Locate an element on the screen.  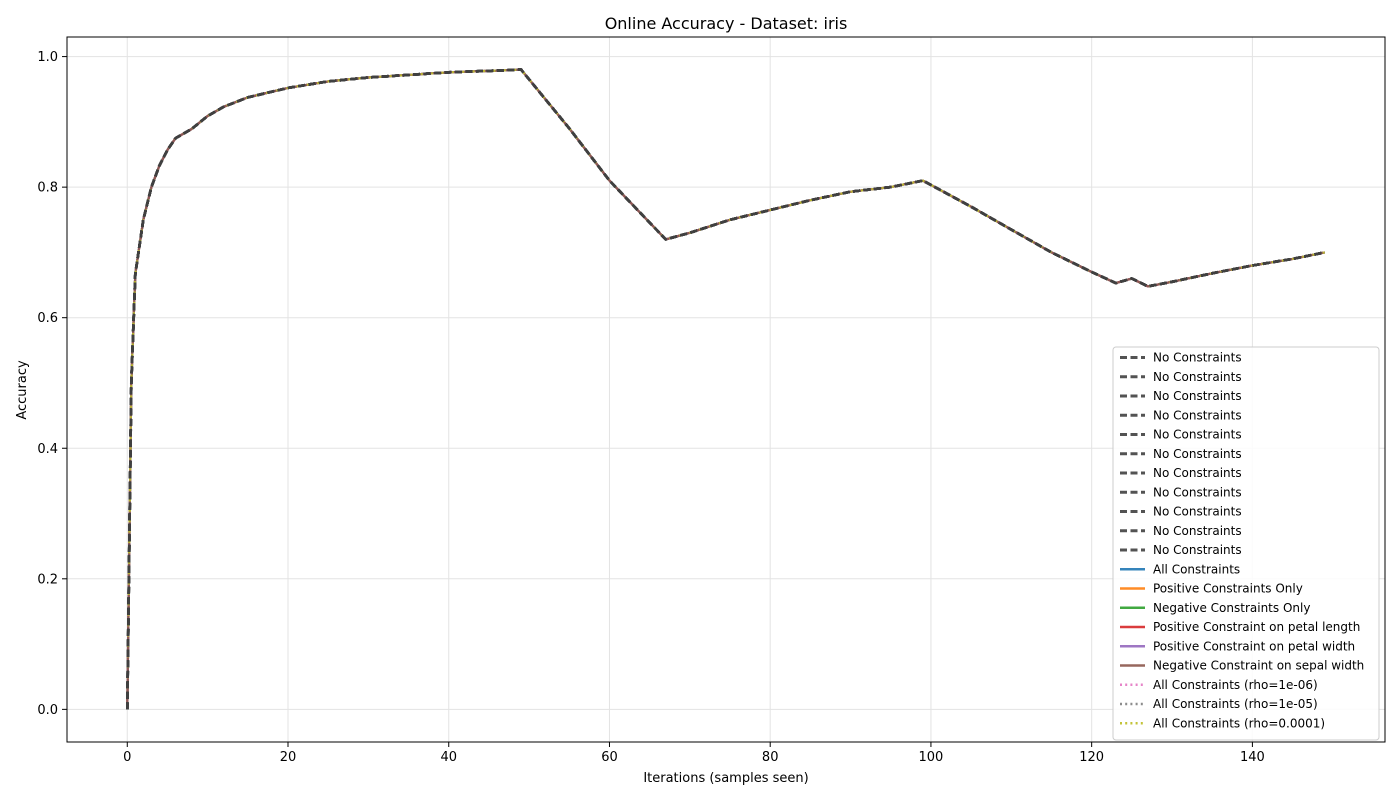
x-tick-label: 60 is located at coordinates (609, 757).